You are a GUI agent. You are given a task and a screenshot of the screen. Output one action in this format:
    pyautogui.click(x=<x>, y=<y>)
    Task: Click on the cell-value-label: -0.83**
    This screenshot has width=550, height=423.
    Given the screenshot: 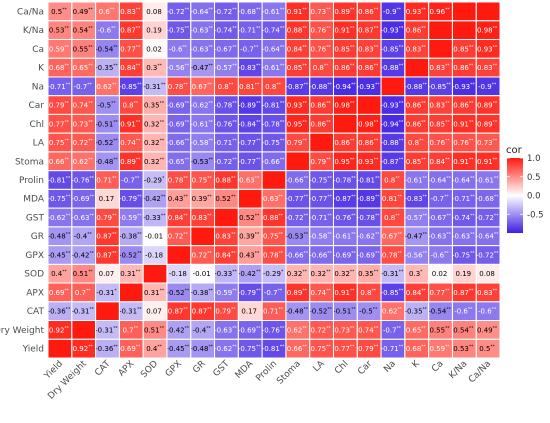 What is the action you would take?
    pyautogui.click(x=249, y=67)
    